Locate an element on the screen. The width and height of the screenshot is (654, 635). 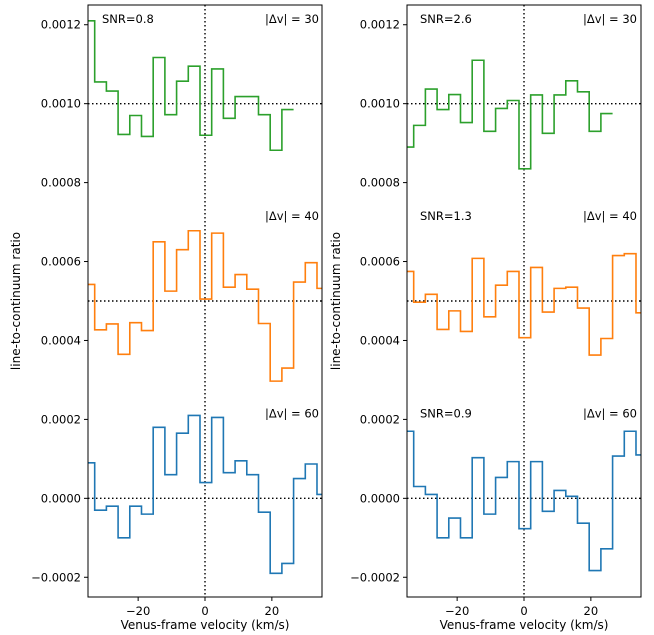
snr-label: SNR=0.9 is located at coordinates (446, 413).